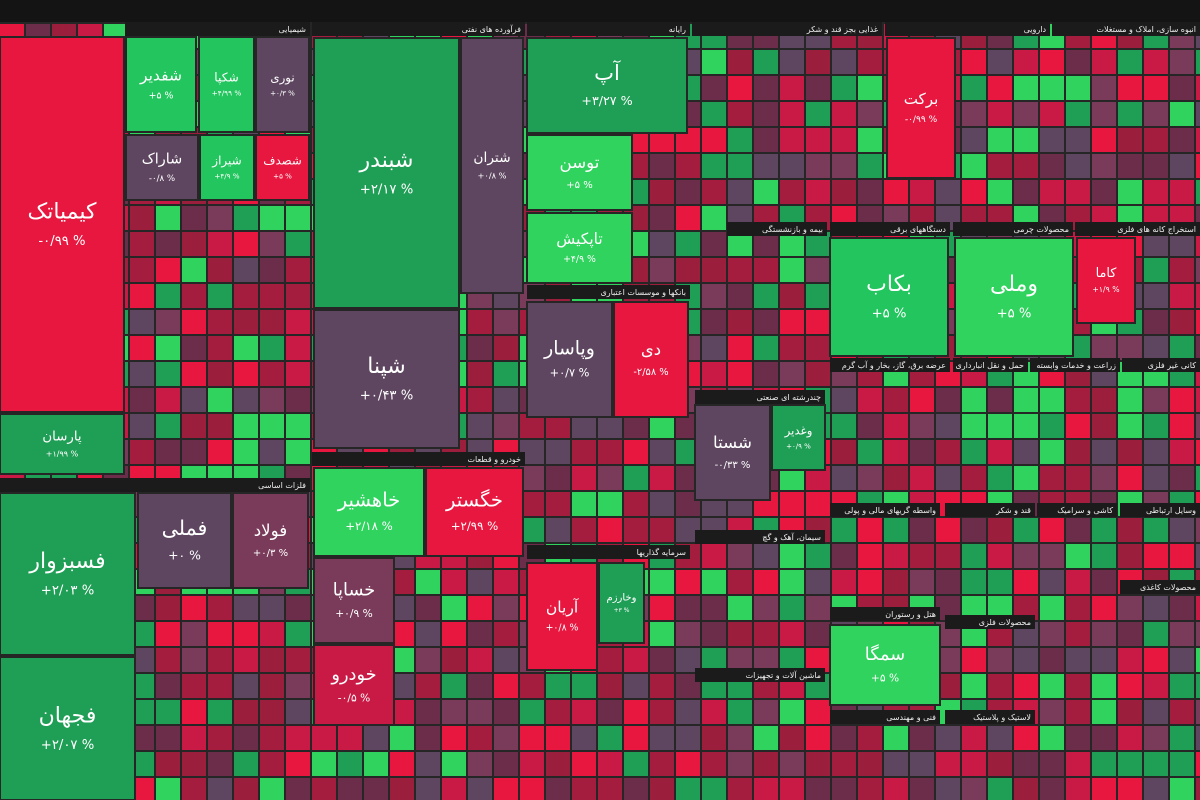  What do you see at coordinates (791, 537) in the screenshot?
I see `sector-name: سیمان، آهک و گچ` at bounding box center [791, 537].